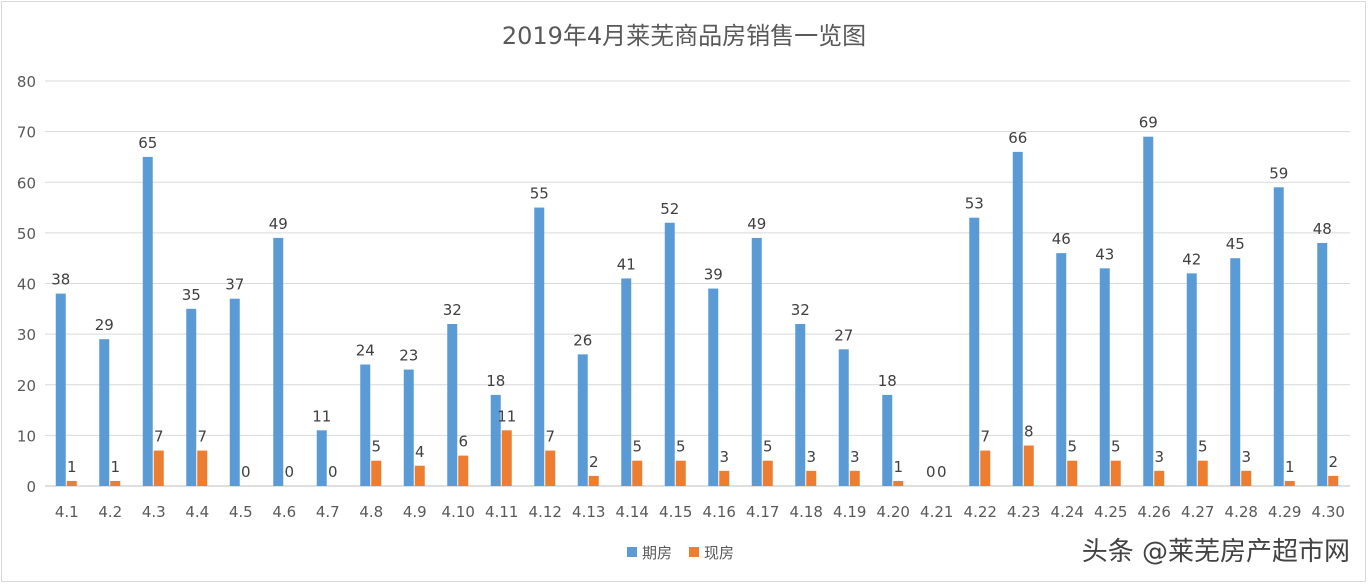 The height and width of the screenshot is (585, 1369). Describe the element at coordinates (756, 224) in the screenshot. I see `data-label: 49` at that location.